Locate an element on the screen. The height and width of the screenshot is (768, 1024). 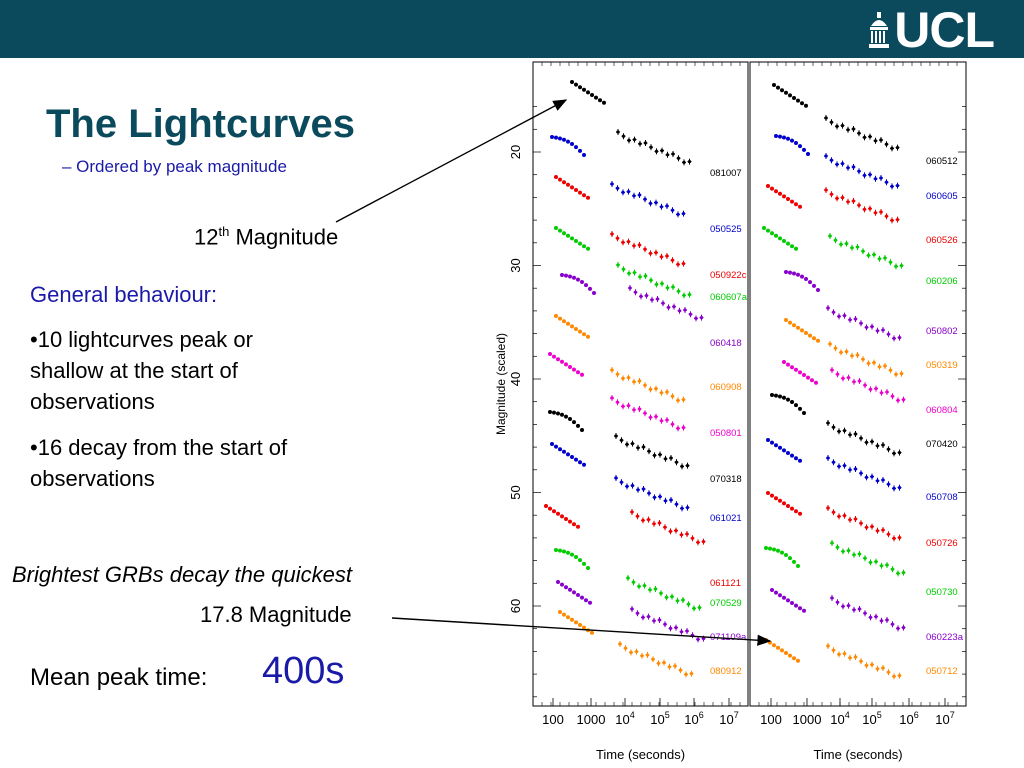
lightcurve-label: 061121 is located at coordinates (725, 583).